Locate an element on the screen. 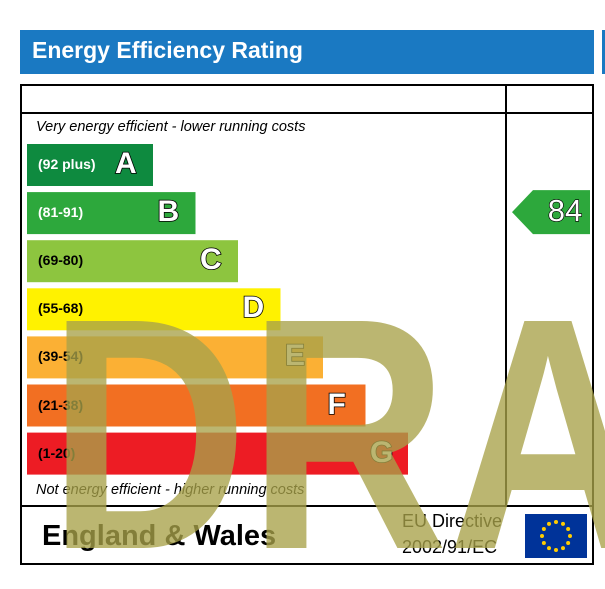  band-range-f: (21-38) is located at coordinates (61, 404).